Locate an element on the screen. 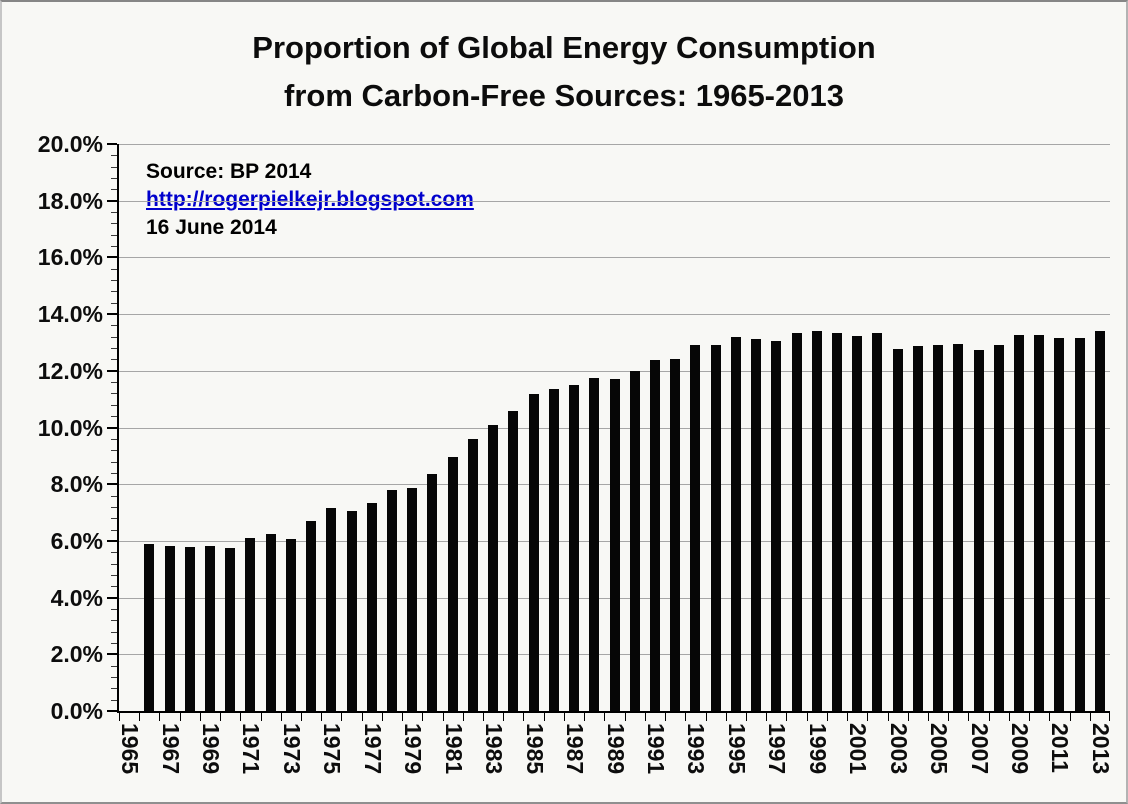 This screenshot has height=804, width=1128. bar-1969 is located at coordinates (210, 628).